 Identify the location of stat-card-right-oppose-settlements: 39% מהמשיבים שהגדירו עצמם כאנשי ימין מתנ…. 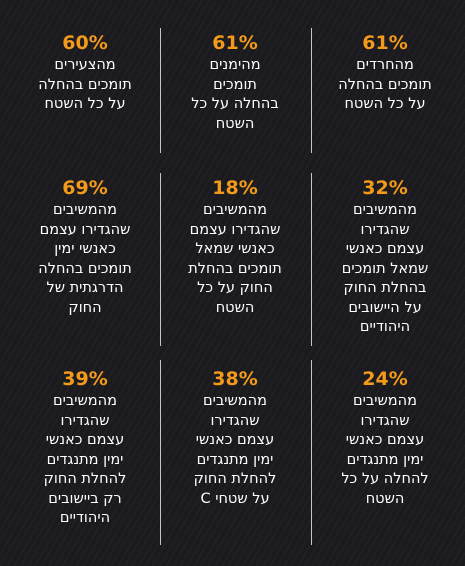
(85, 448).